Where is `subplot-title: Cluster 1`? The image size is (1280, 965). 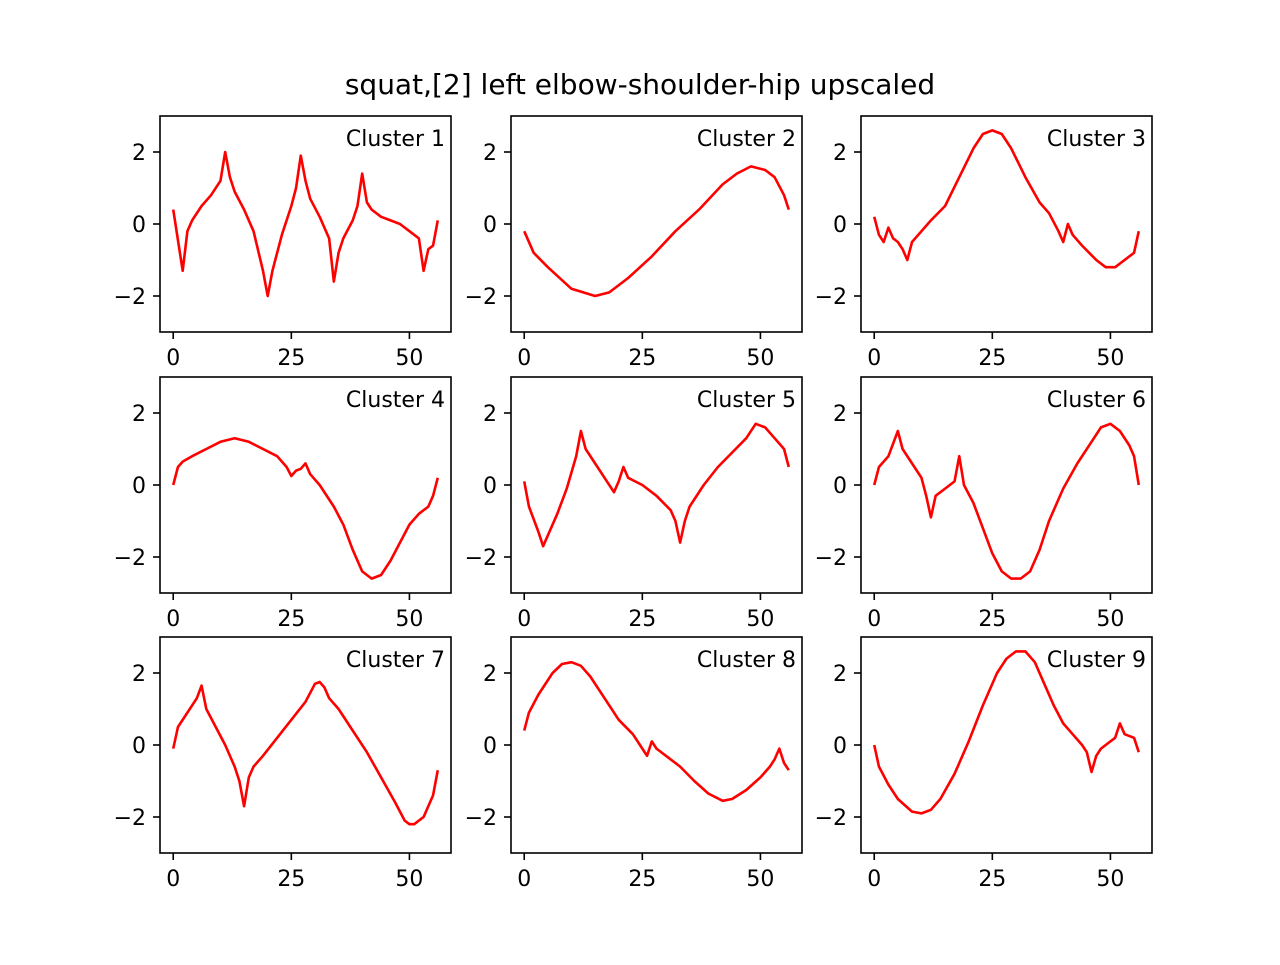 subplot-title: Cluster 1 is located at coordinates (395, 139).